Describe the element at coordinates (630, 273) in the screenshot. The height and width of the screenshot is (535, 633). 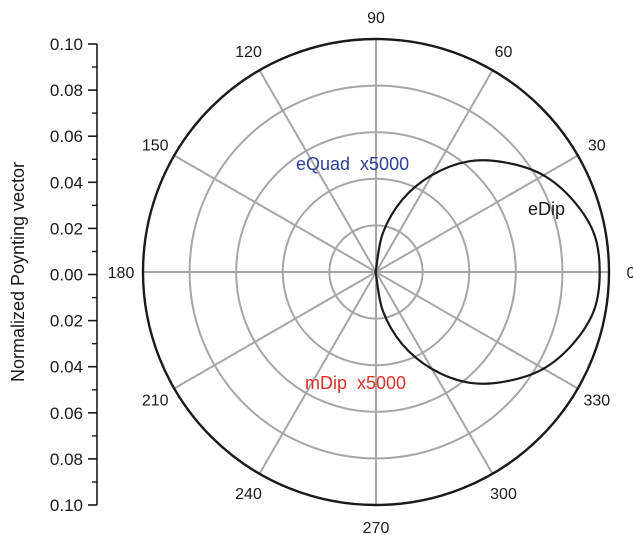
I see `angle-label: 0` at that location.